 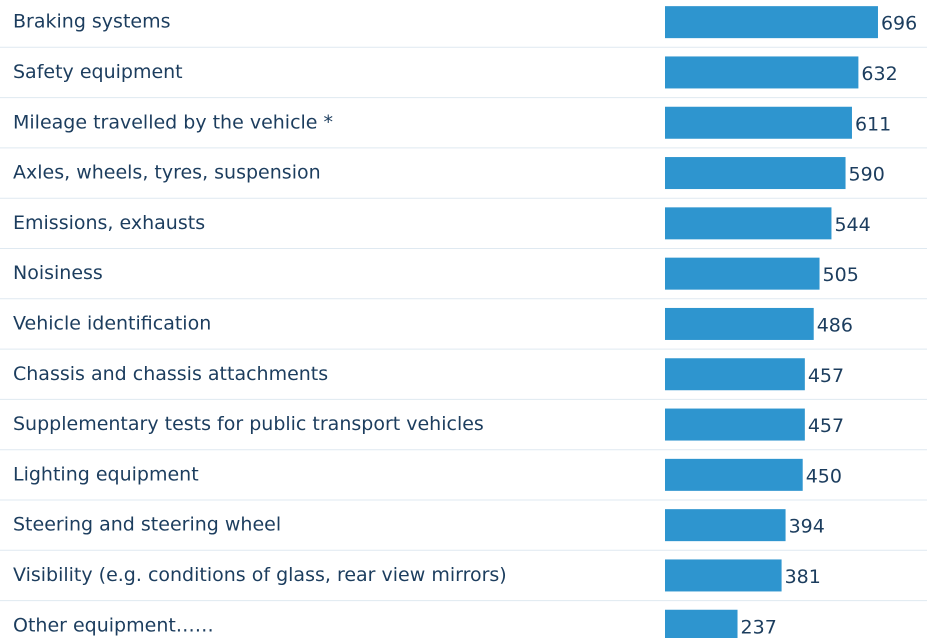 I want to click on value-label: 381, so click(x=803, y=577).